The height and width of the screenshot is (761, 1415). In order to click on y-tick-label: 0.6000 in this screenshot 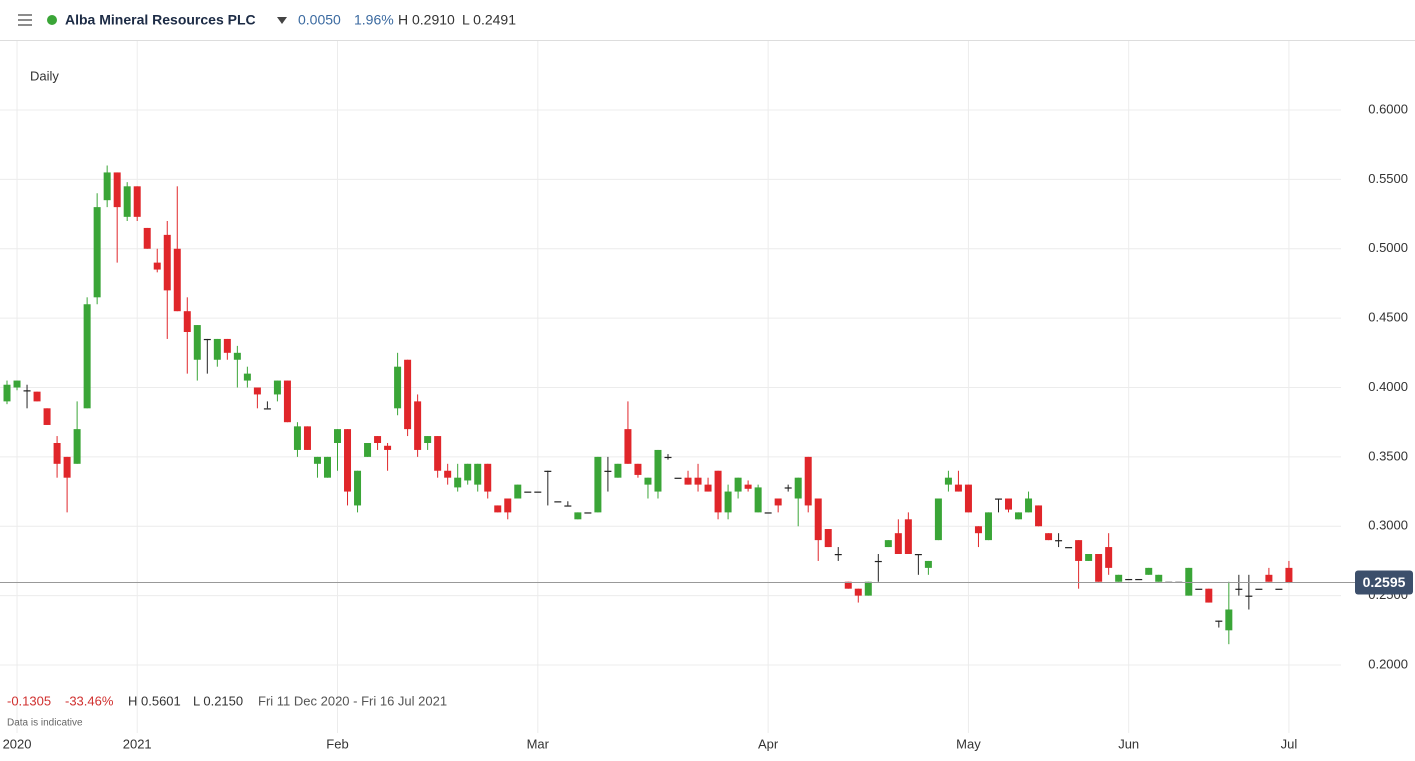, I will do `click(1388, 108)`.